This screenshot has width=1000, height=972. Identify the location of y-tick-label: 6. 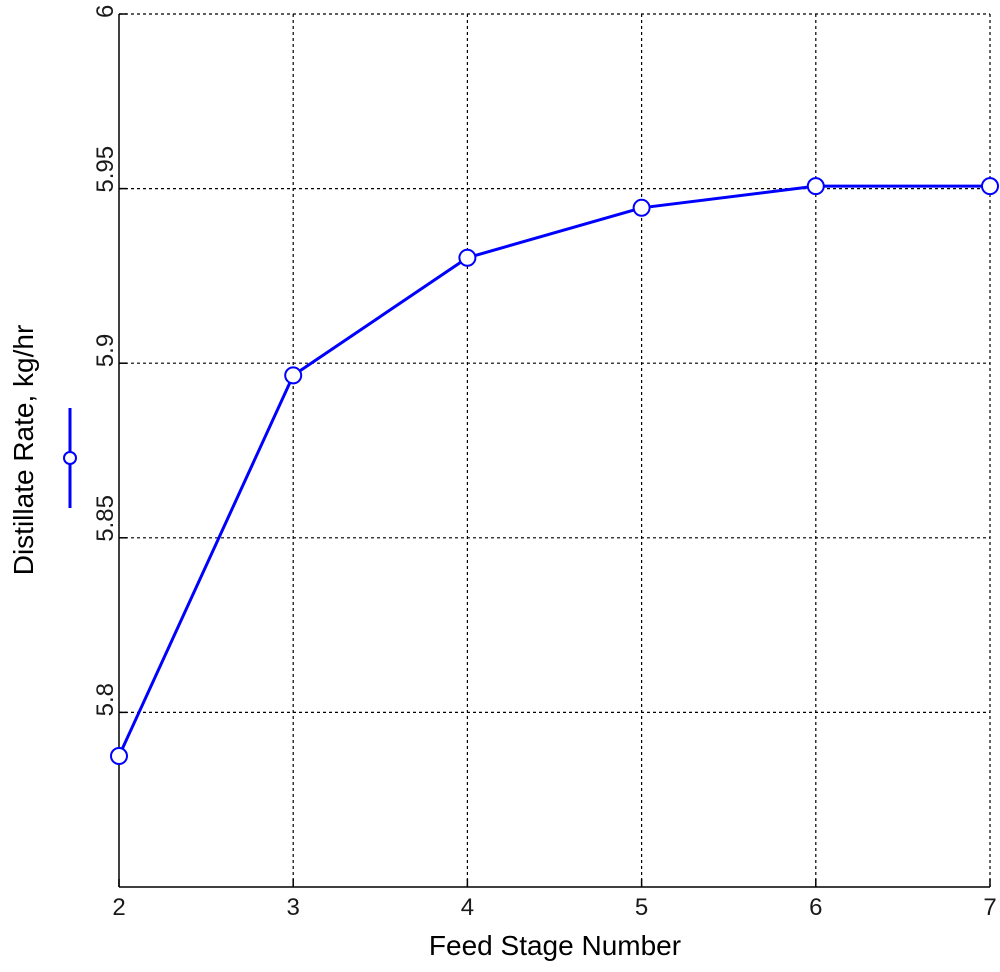
(105, 11).